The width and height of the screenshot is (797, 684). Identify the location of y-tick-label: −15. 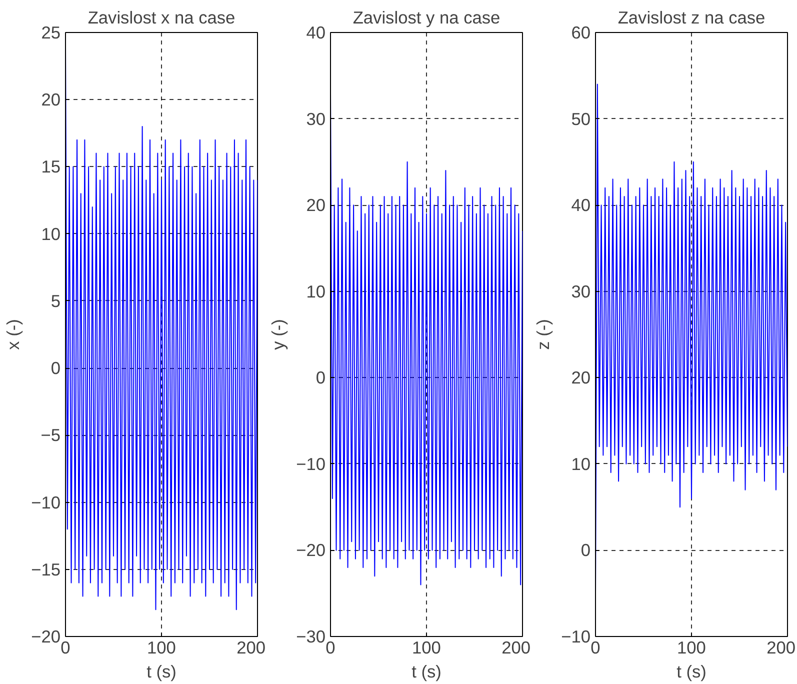
(46, 569).